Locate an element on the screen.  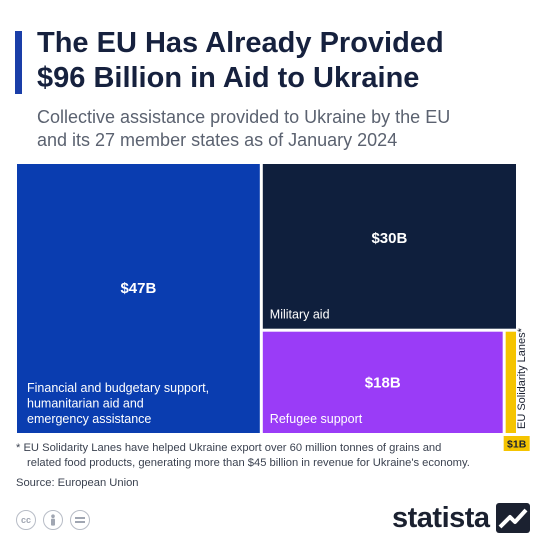
attribution-icon is located at coordinates (53, 520).